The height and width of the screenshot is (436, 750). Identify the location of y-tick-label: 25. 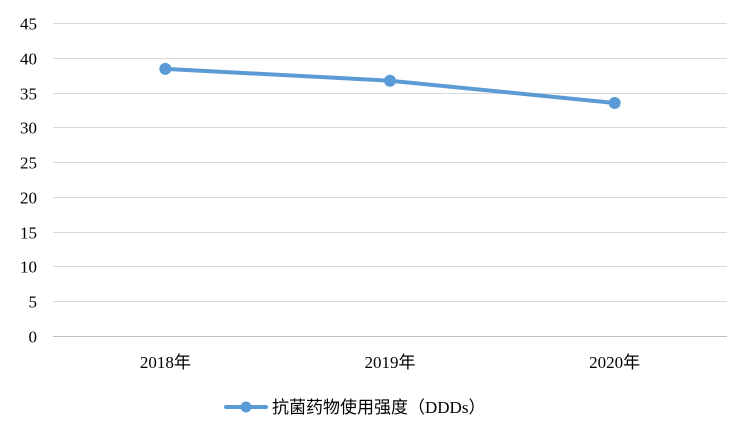
(28, 163).